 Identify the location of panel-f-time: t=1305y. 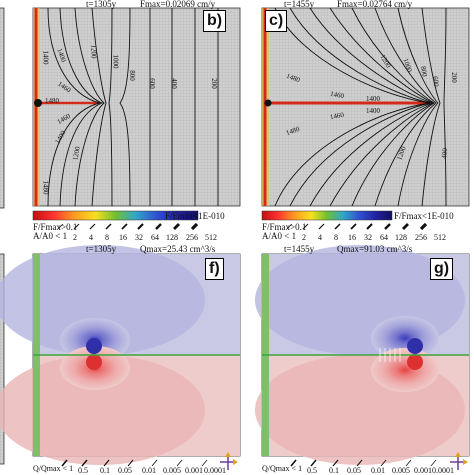
(101, 249).